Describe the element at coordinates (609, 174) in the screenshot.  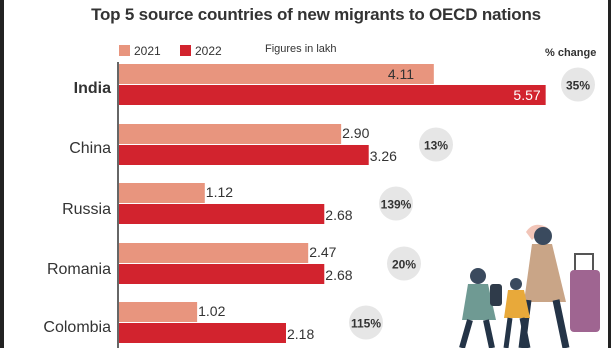
I see `frame-right` at that location.